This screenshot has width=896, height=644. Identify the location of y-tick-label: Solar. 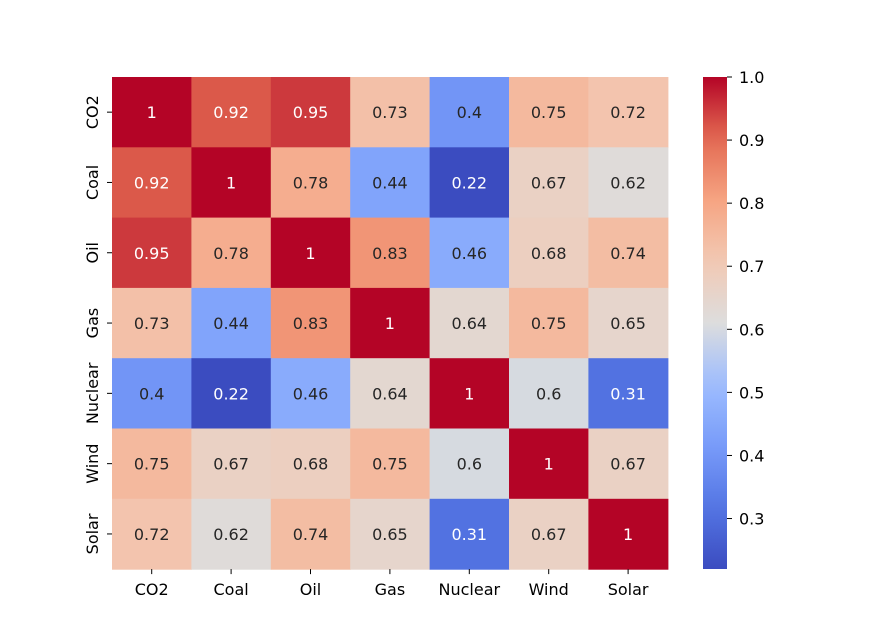
(92, 533).